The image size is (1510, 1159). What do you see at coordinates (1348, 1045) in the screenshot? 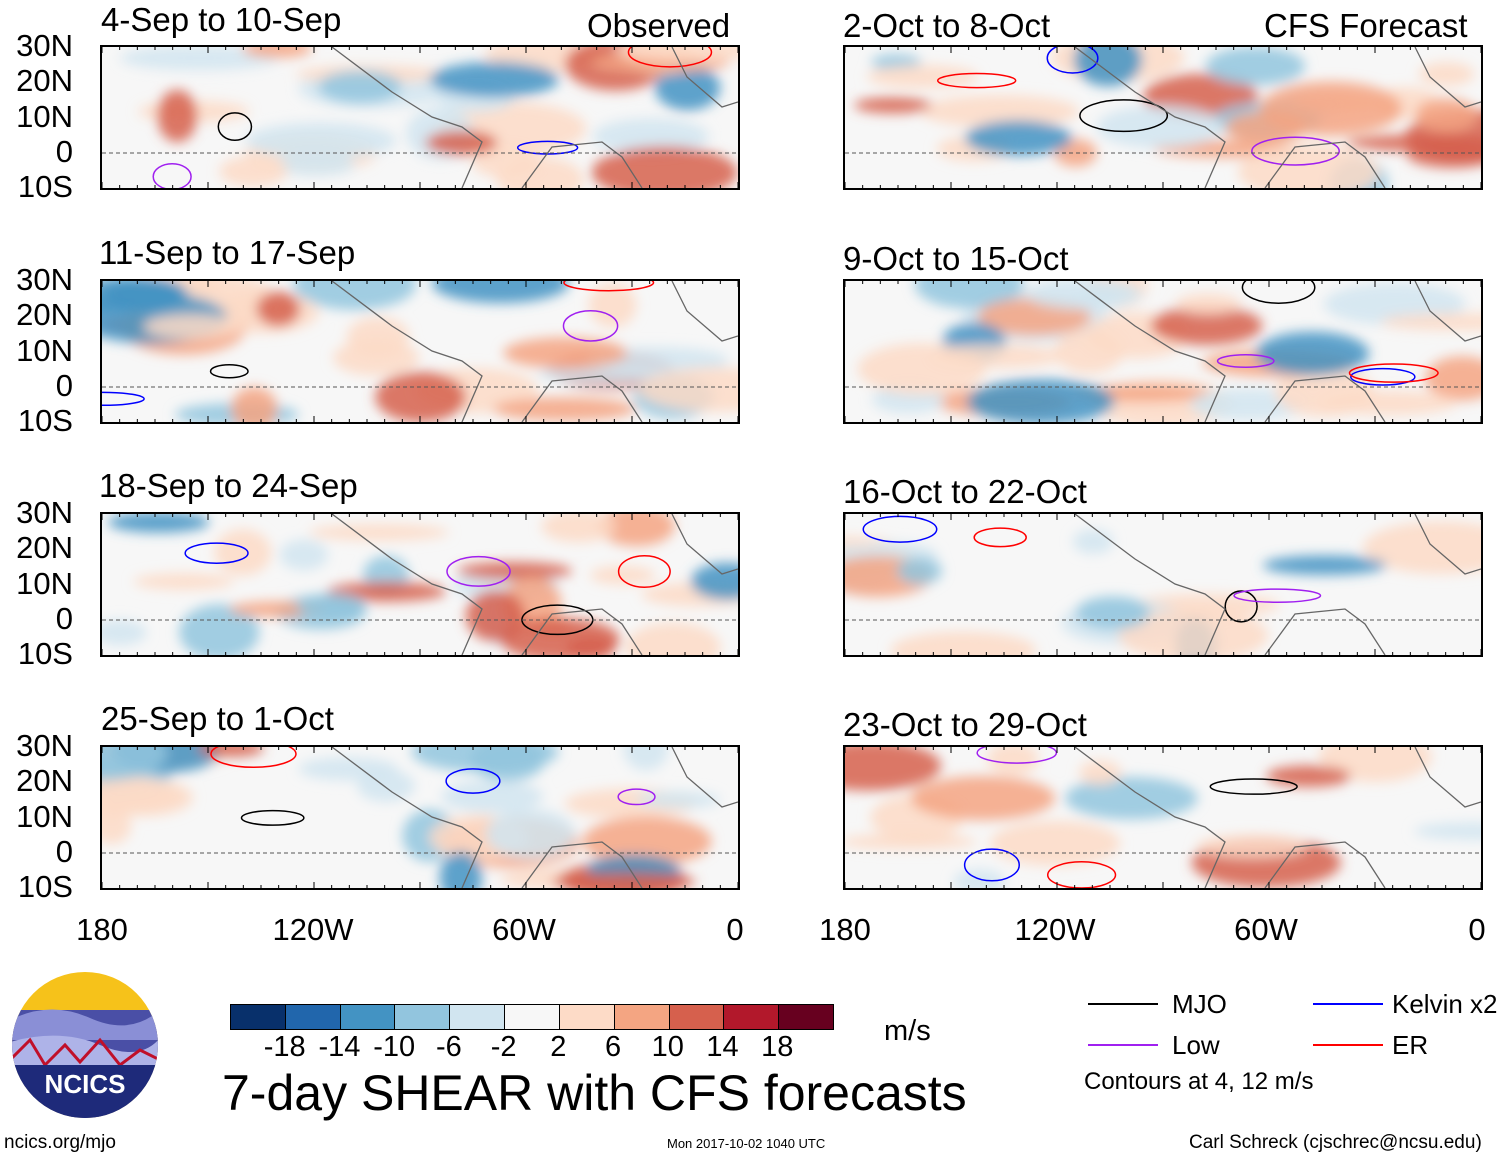
I see `legend-er-line` at bounding box center [1348, 1045].